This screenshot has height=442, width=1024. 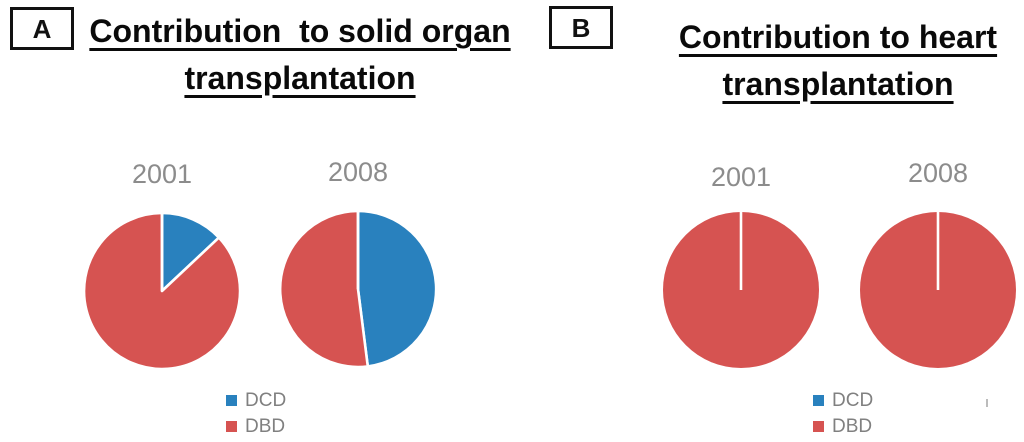 What do you see at coordinates (256, 413) in the screenshot?
I see `panel-a-legend: DCD DBD` at bounding box center [256, 413].